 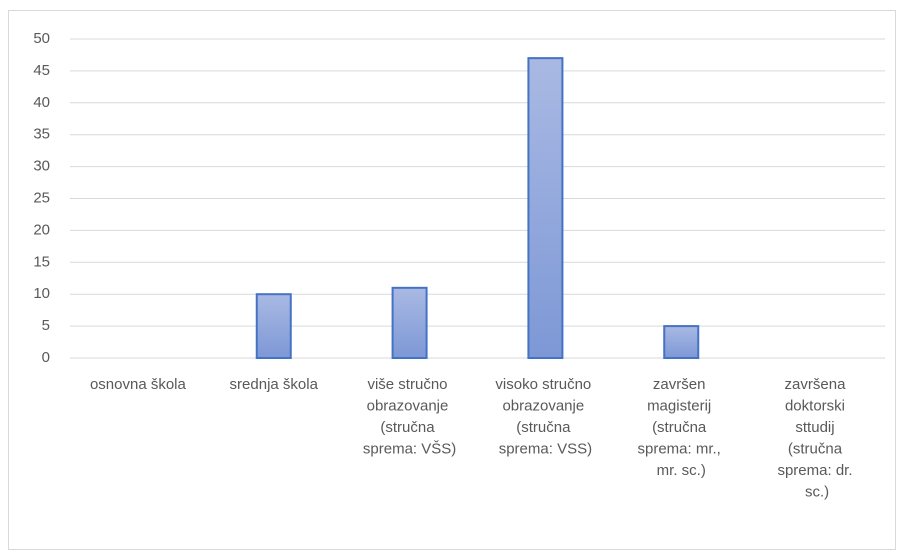 I want to click on y-tick-label: 50, so click(x=41, y=38).